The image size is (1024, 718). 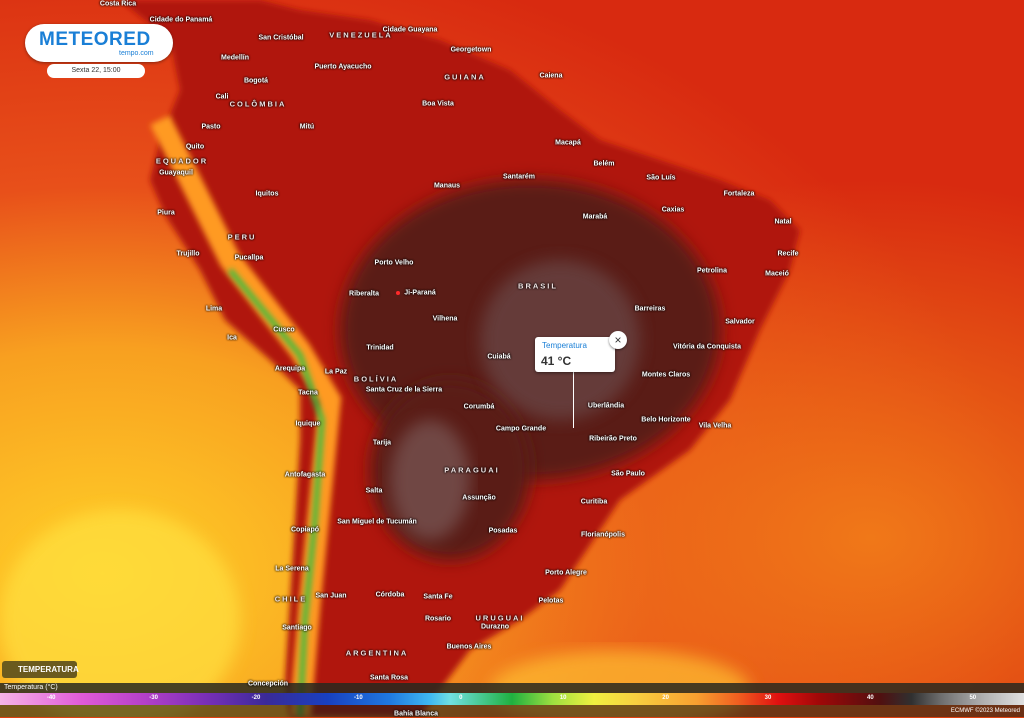 What do you see at coordinates (788, 254) in the screenshot?
I see `city-label: Recife` at bounding box center [788, 254].